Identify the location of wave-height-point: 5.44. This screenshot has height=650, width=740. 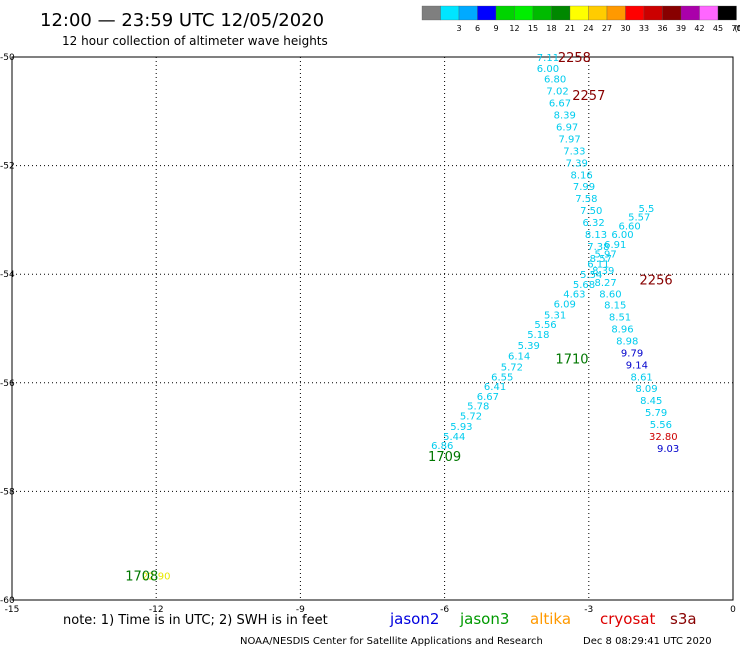
(454, 437).